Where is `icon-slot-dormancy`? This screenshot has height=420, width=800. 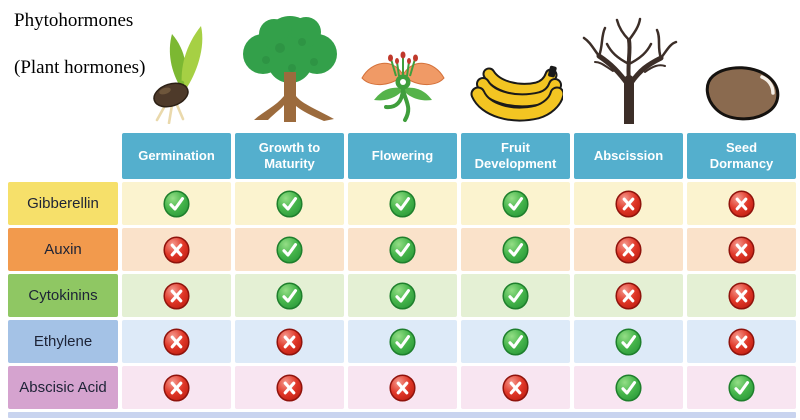 icon-slot-dormancy is located at coordinates (742, 93).